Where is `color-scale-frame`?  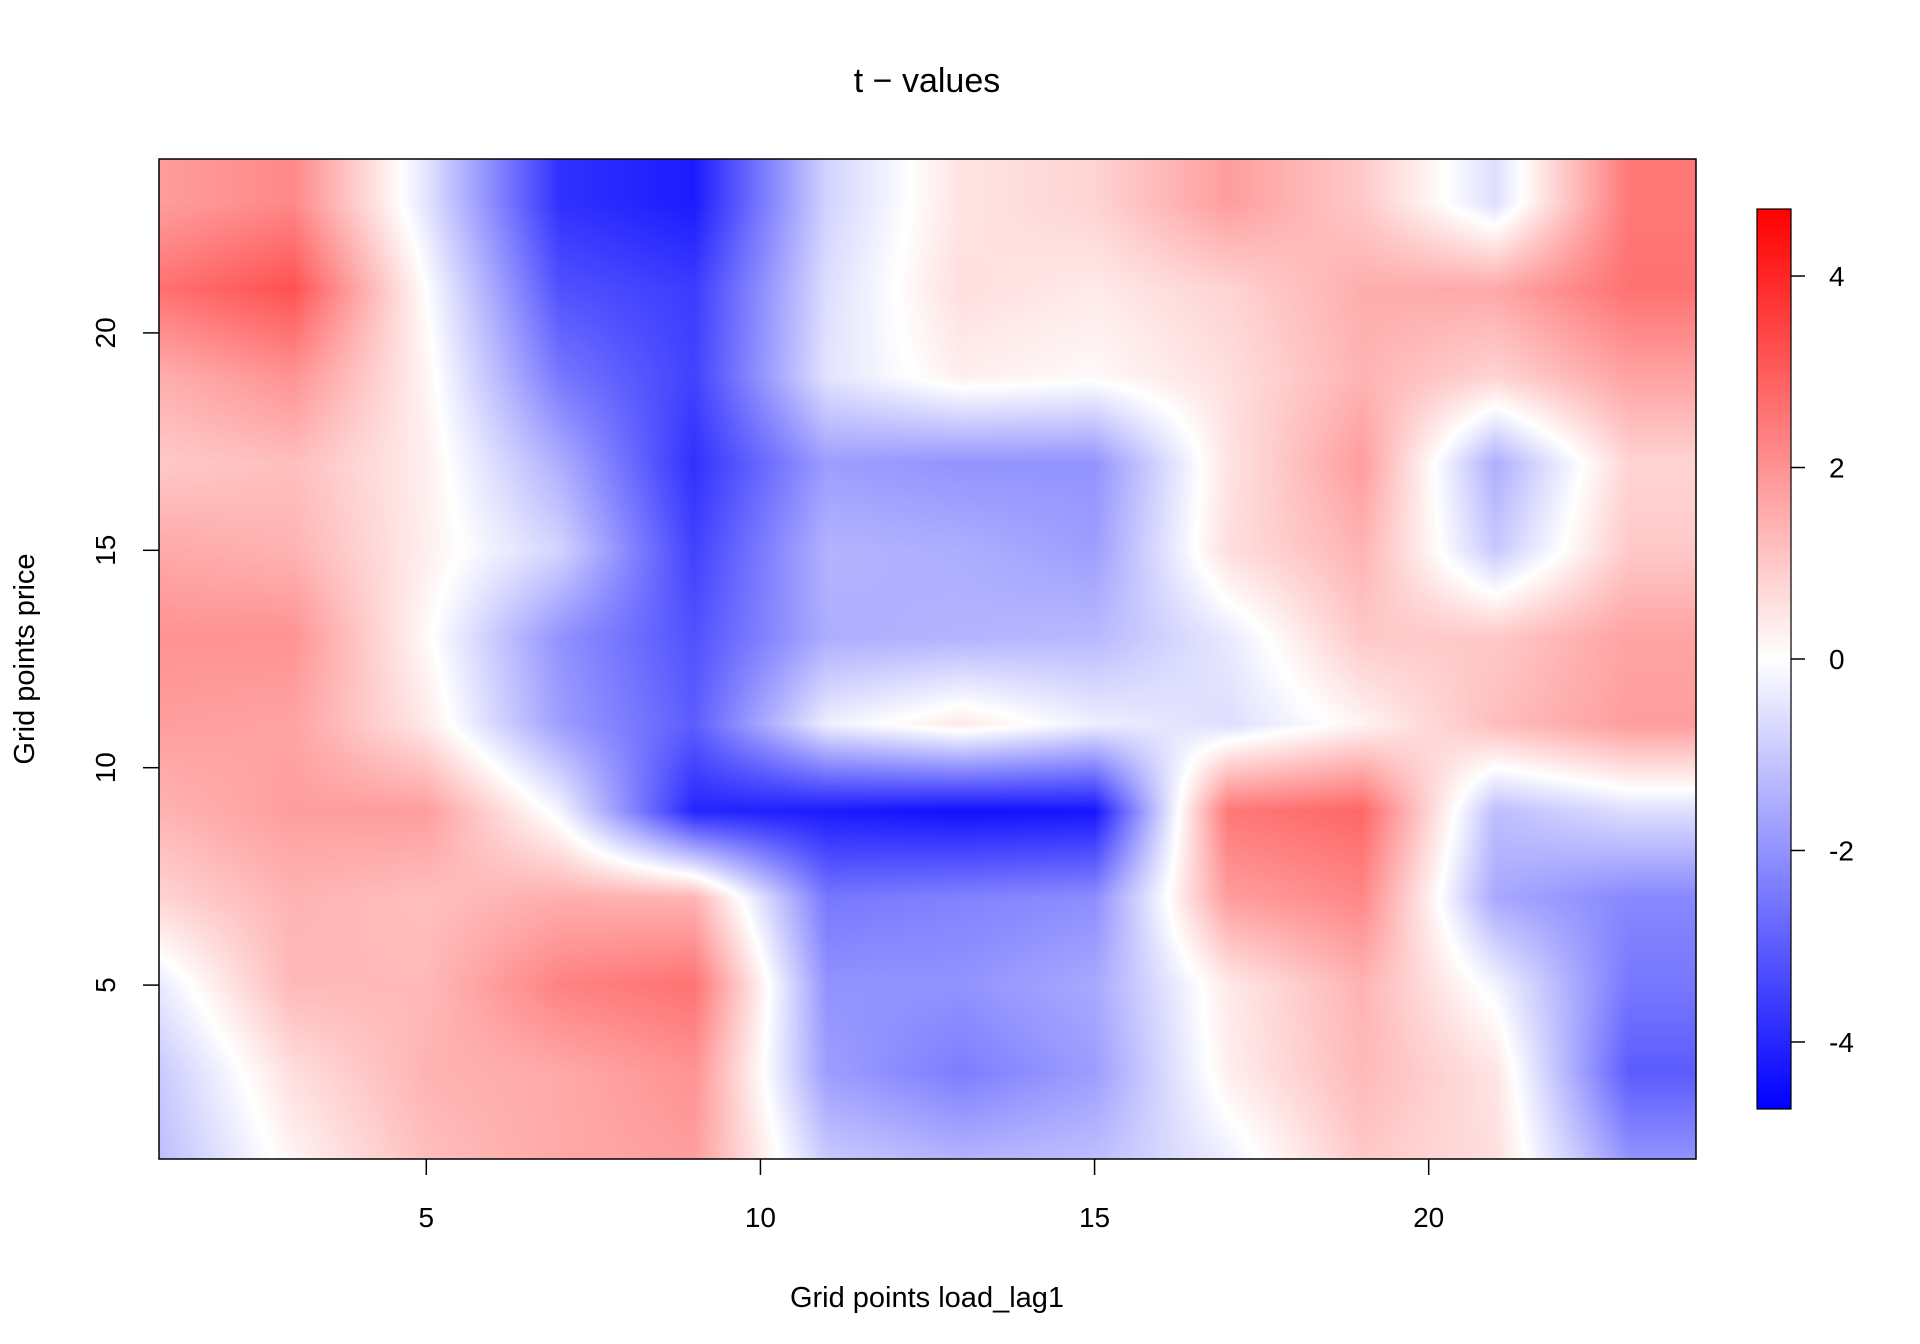 color-scale-frame is located at coordinates (1774, 659).